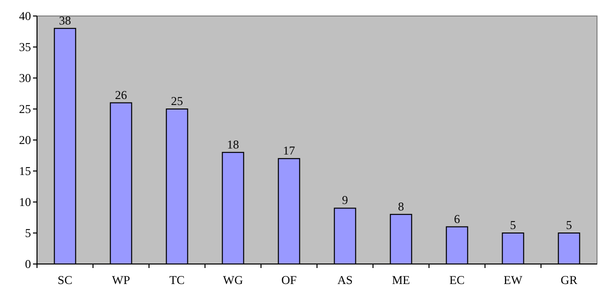 The width and height of the screenshot is (603, 299). What do you see at coordinates (25, 171) in the screenshot?
I see `y-tick-label: 15` at bounding box center [25, 171].